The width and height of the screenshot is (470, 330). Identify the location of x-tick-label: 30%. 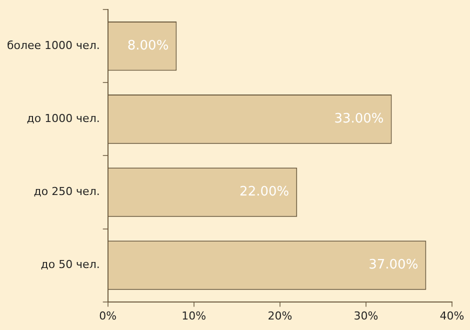
(366, 315).